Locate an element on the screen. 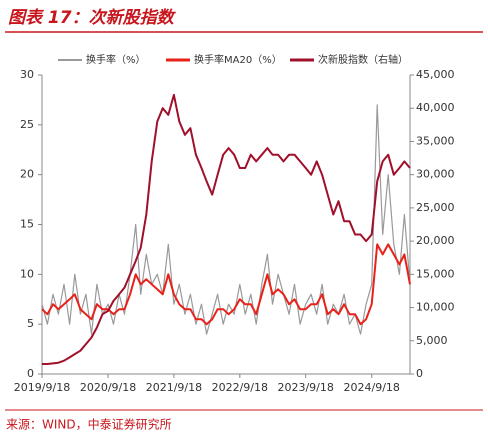  y-tick-label: 10 is located at coordinates (27, 273).